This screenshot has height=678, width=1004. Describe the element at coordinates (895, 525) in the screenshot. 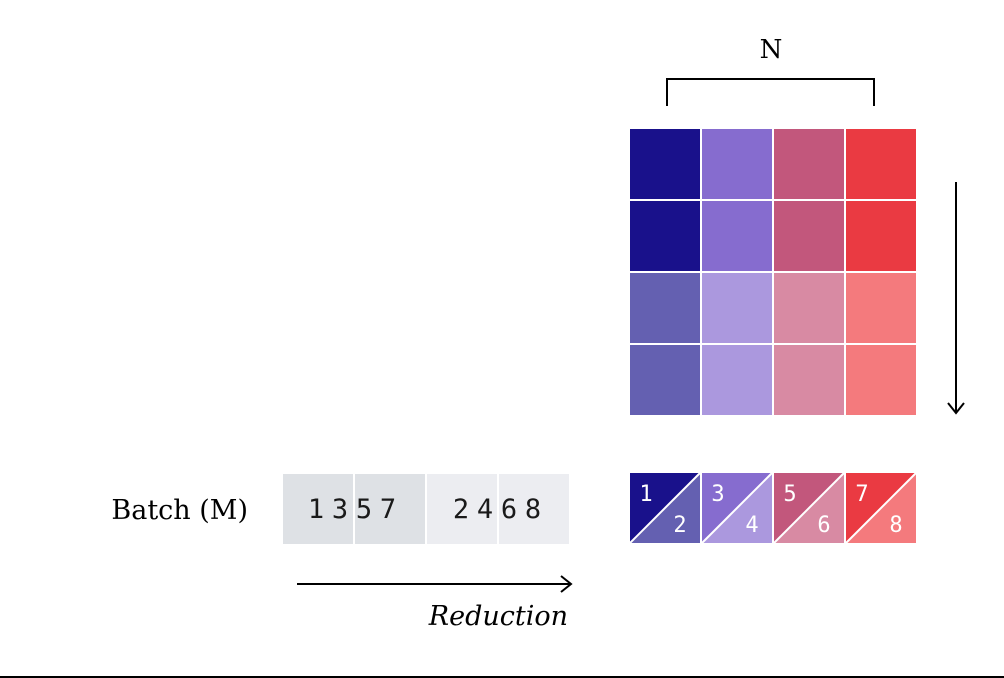

I see `output-bottom-token: 8` at that location.